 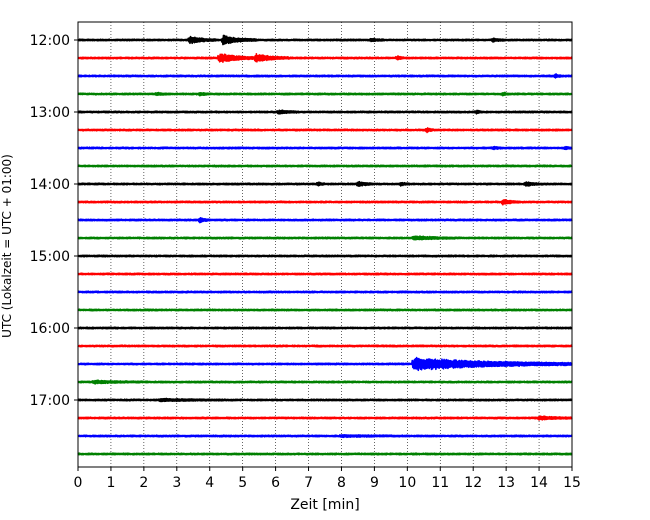 I want to click on x-tick-label: 7, so click(x=308, y=483).